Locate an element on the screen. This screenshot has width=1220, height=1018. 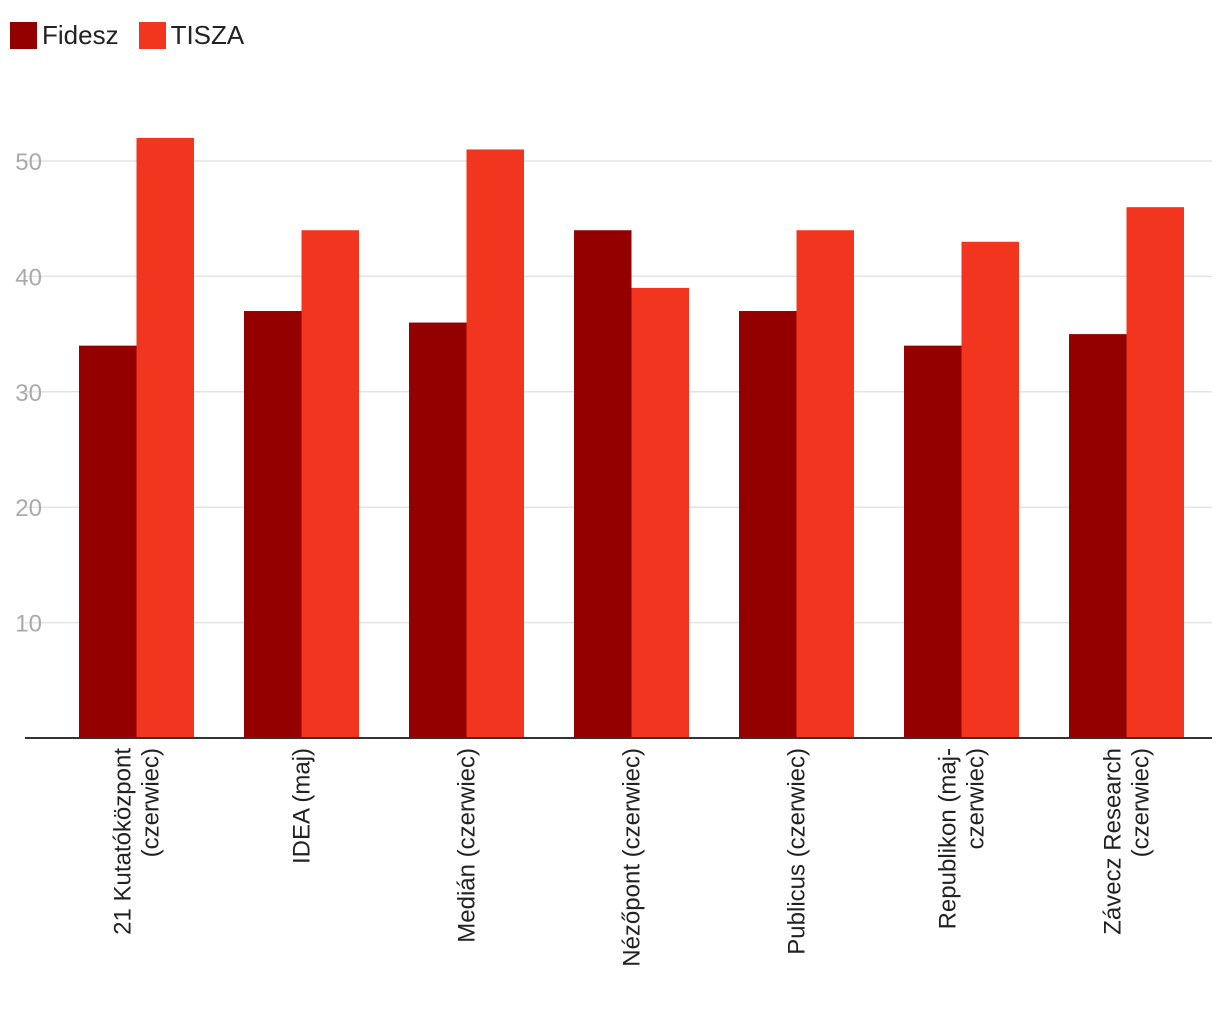
legend-label-fidesz: Fidesz is located at coordinates (80, 35).